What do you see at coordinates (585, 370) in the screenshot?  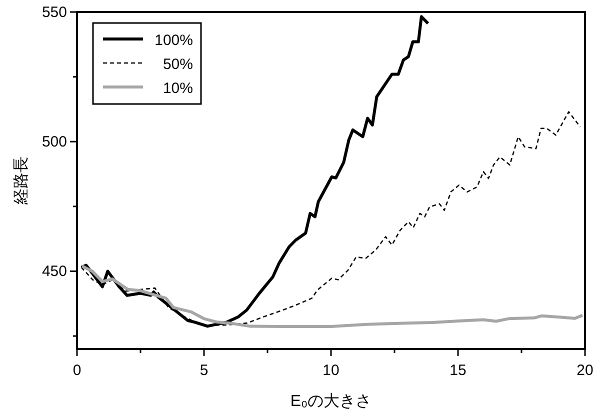 I see `x-tick-label: 20` at bounding box center [585, 370].